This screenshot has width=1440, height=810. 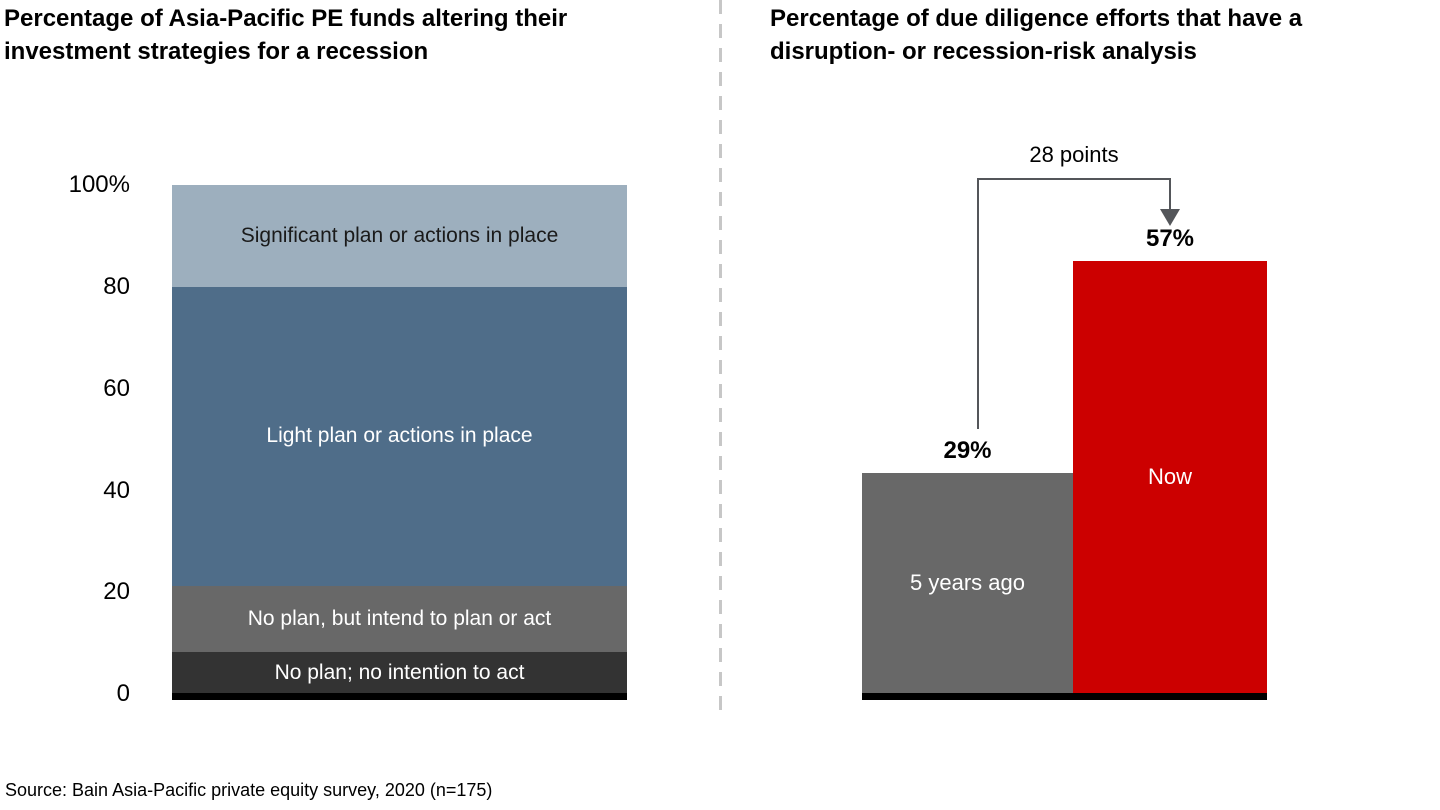 I want to click on segment-label: No plan, but intend to plan or act, so click(x=399, y=619).